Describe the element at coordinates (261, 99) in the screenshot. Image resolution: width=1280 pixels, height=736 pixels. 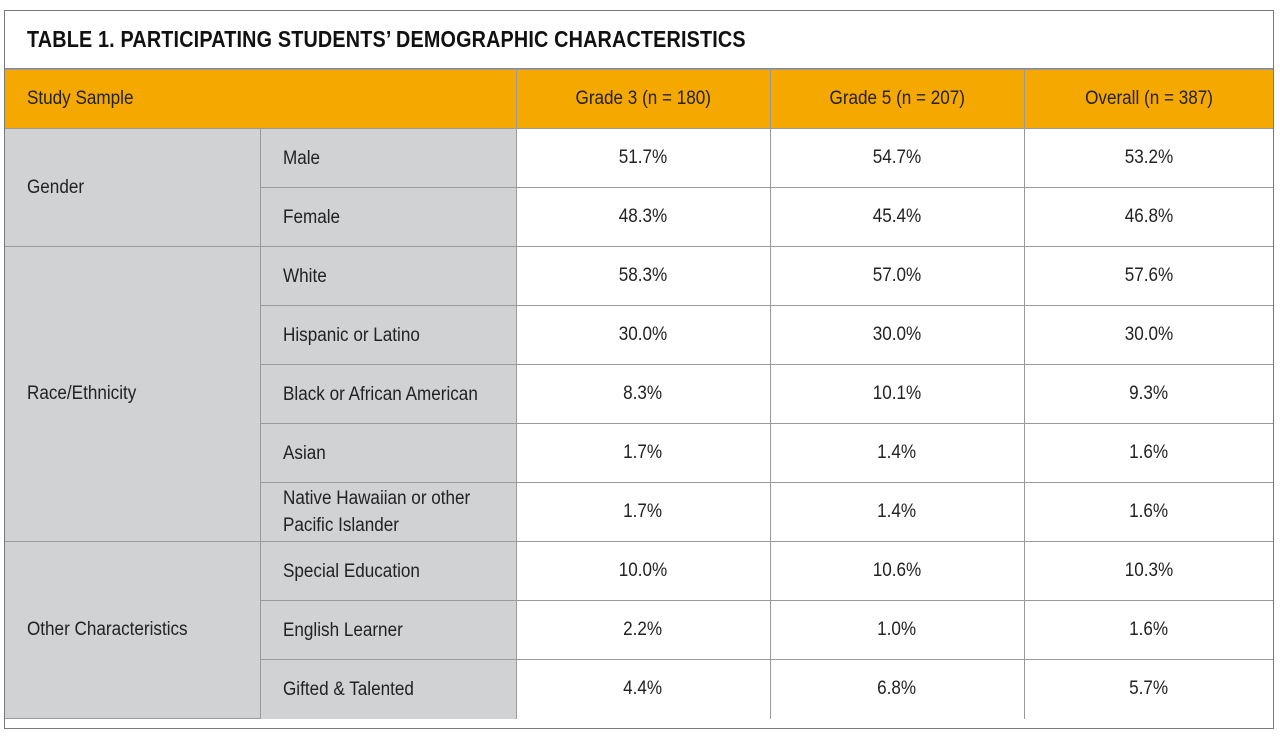
I see `header-study-sample: Study Sample` at that location.